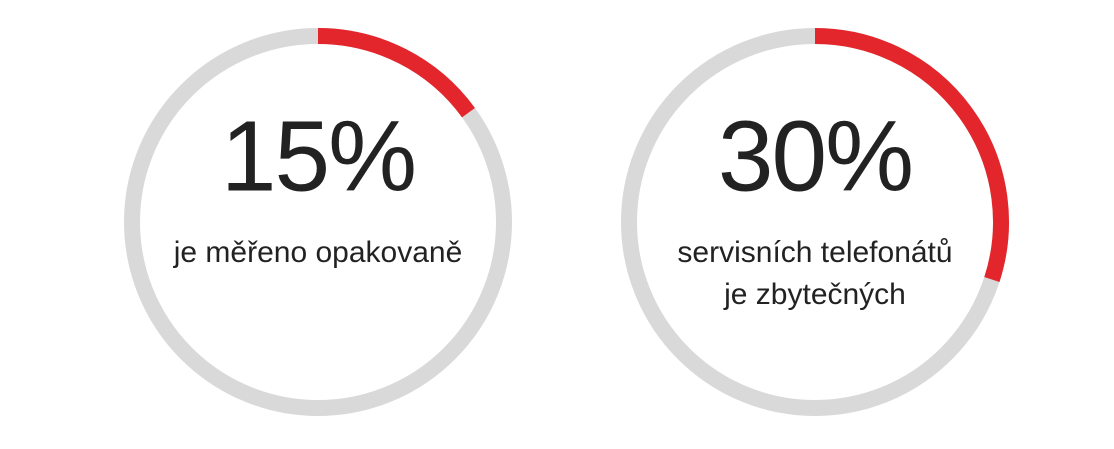 The width and height of the screenshot is (1114, 449). I want to click on value-label: 15%, so click(318, 156).